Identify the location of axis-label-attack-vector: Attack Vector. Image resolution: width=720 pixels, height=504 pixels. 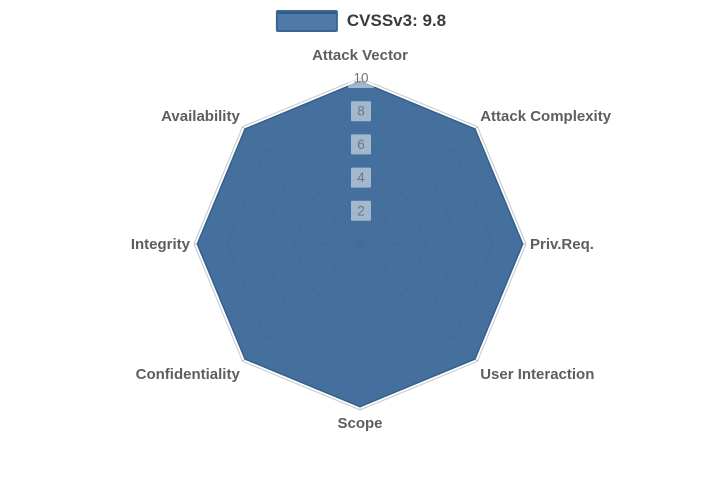
(360, 55).